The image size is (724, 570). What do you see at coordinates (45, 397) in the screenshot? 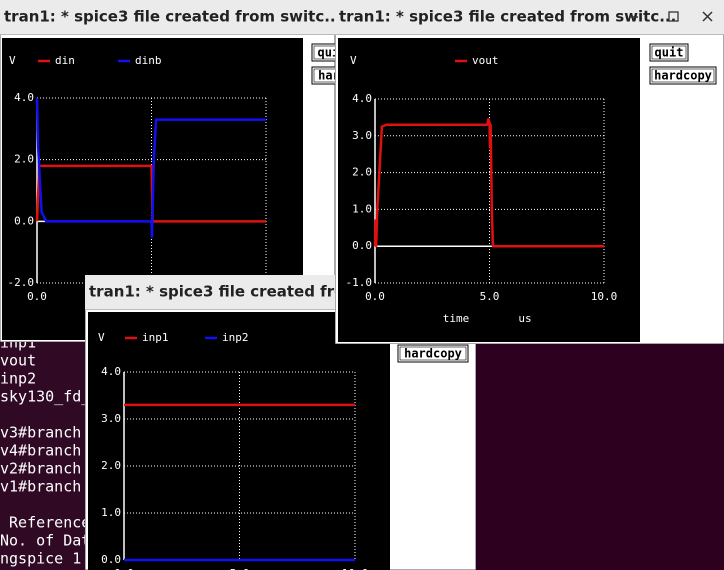
I see `terminal-line: sky130_fd_` at bounding box center [45, 397].